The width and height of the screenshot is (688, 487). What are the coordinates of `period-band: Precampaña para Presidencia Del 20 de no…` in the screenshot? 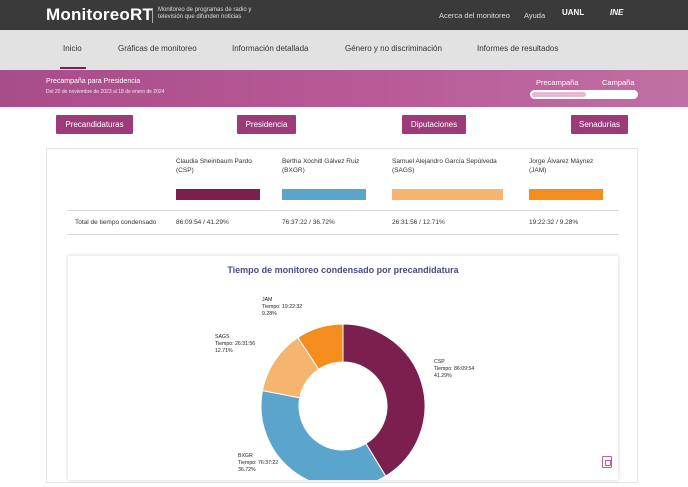 It's located at (344, 88).